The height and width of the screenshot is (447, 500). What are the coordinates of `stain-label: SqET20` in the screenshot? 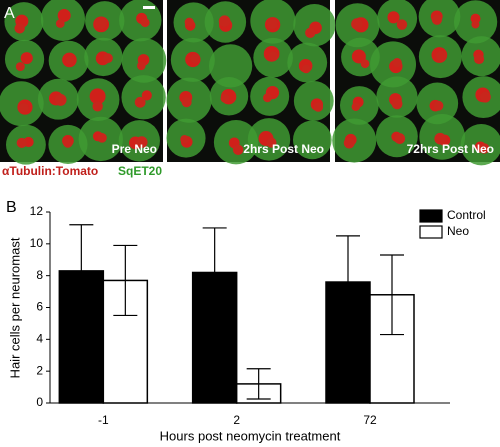 It's located at (140, 171).